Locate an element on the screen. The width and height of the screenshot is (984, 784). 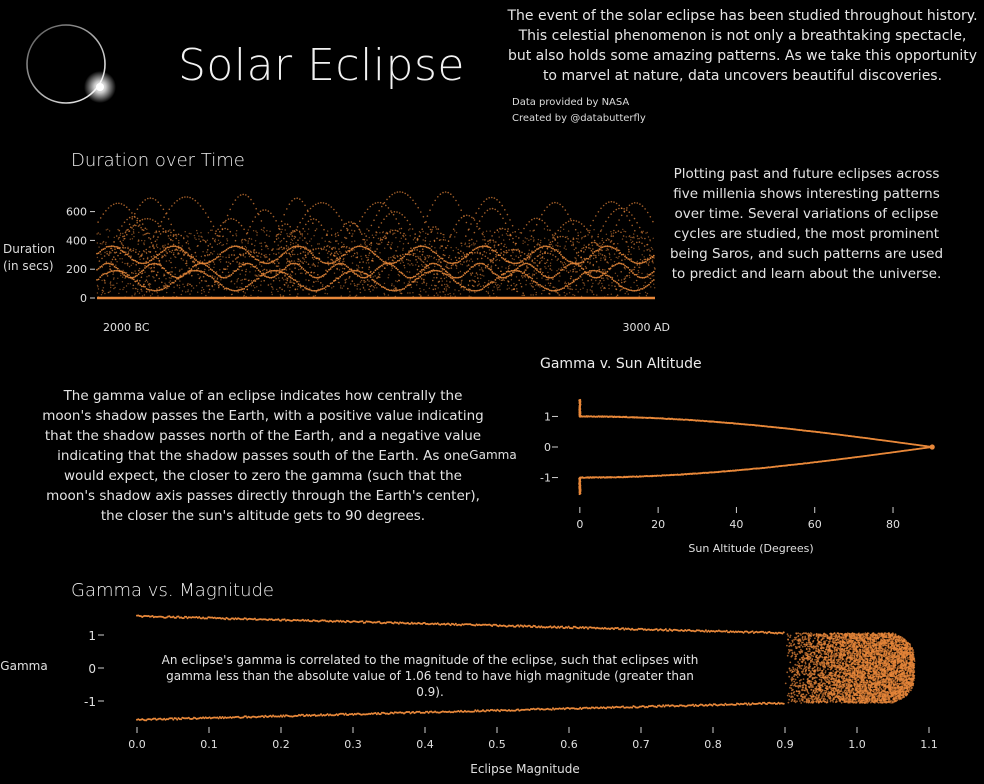
x-axis-label: Eclipse Magnitude is located at coordinates (525, 769).